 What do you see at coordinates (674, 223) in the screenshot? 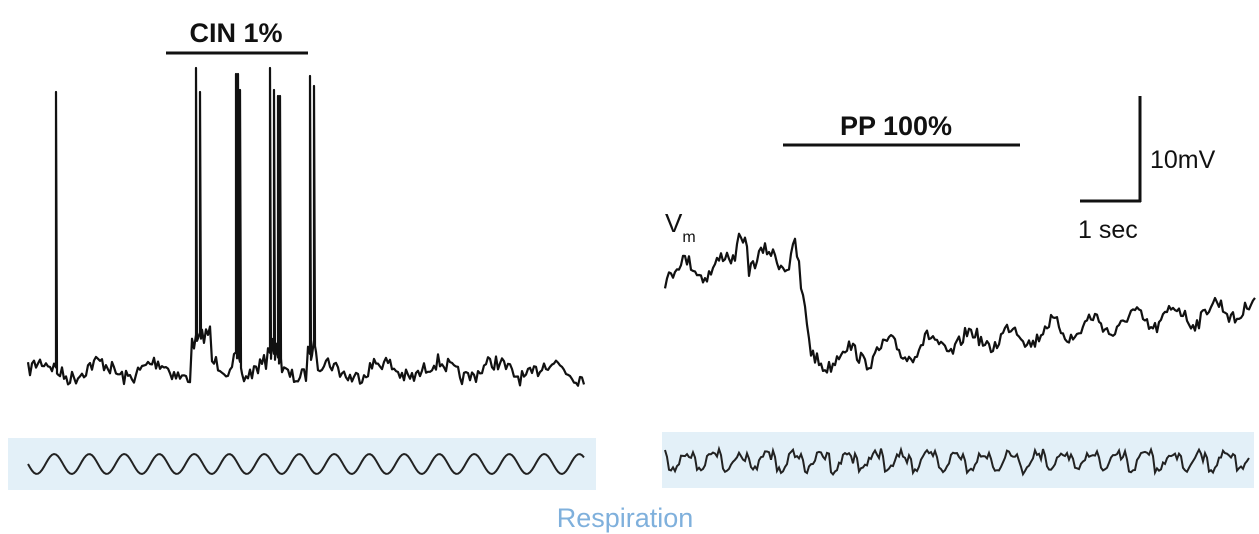
I see `vm-main-letter: V` at bounding box center [674, 223].